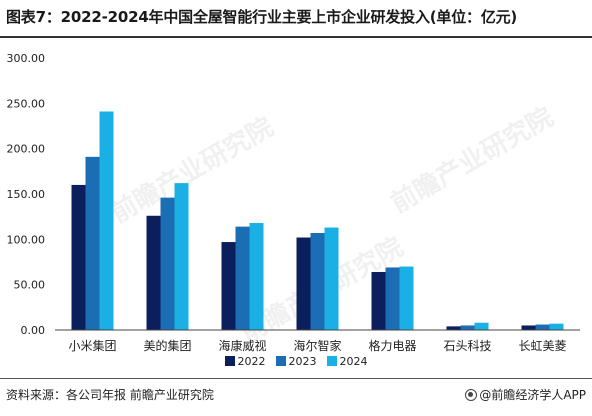 This screenshot has height=416, width=592. Describe the element at coordinates (242, 345) in the screenshot. I see `x-tick-label: 海康威视` at that location.